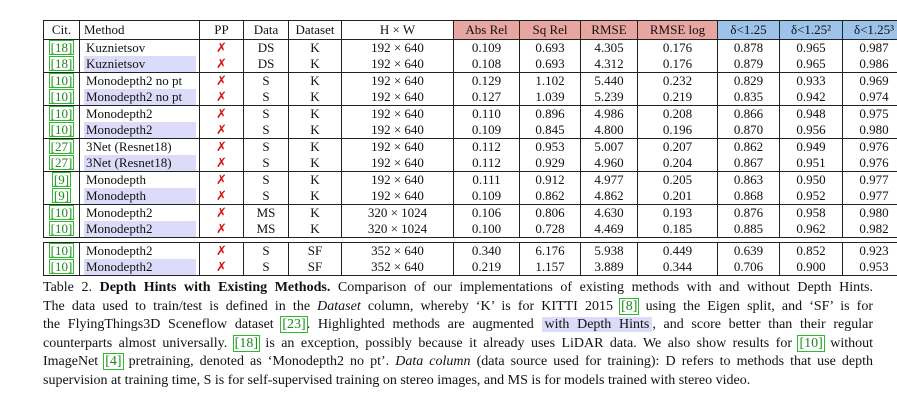 This screenshot has width=897, height=409. What do you see at coordinates (609, 212) in the screenshot?
I see `metric-cell-rmse: 4.630` at bounding box center [609, 212].